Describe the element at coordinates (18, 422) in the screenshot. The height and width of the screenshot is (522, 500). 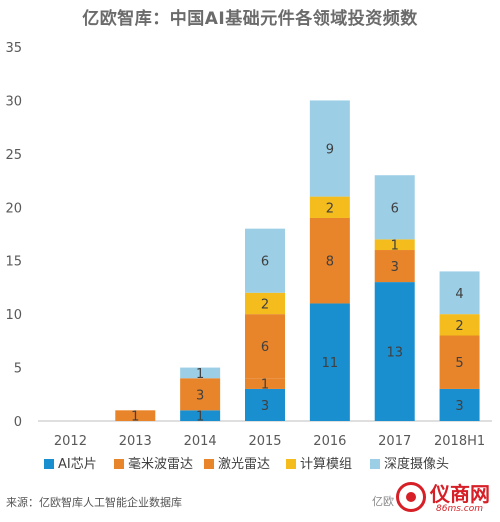
I see `y-tick-label: 0` at that location.